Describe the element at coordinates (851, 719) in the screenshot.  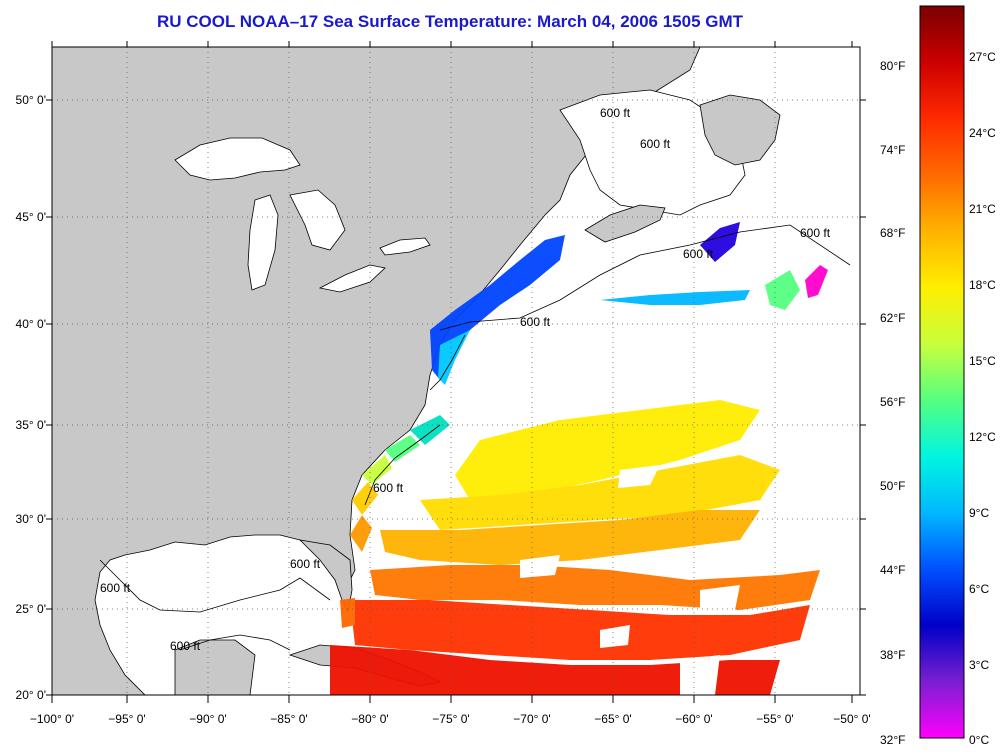
I see `longitude-tick-label: −50° 0'` at that location.